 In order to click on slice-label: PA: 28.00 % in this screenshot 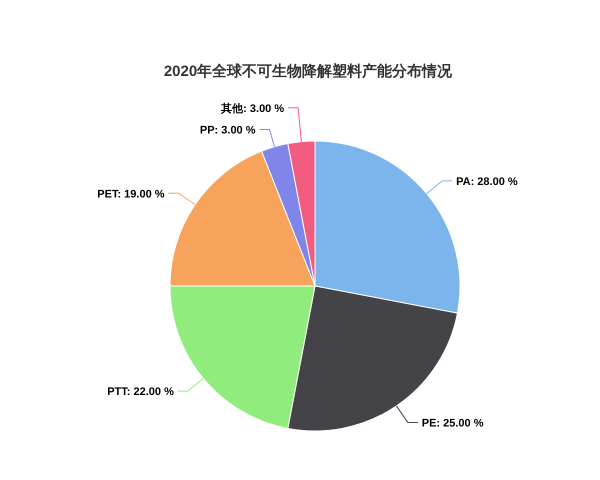, I will do `click(487, 182)`.